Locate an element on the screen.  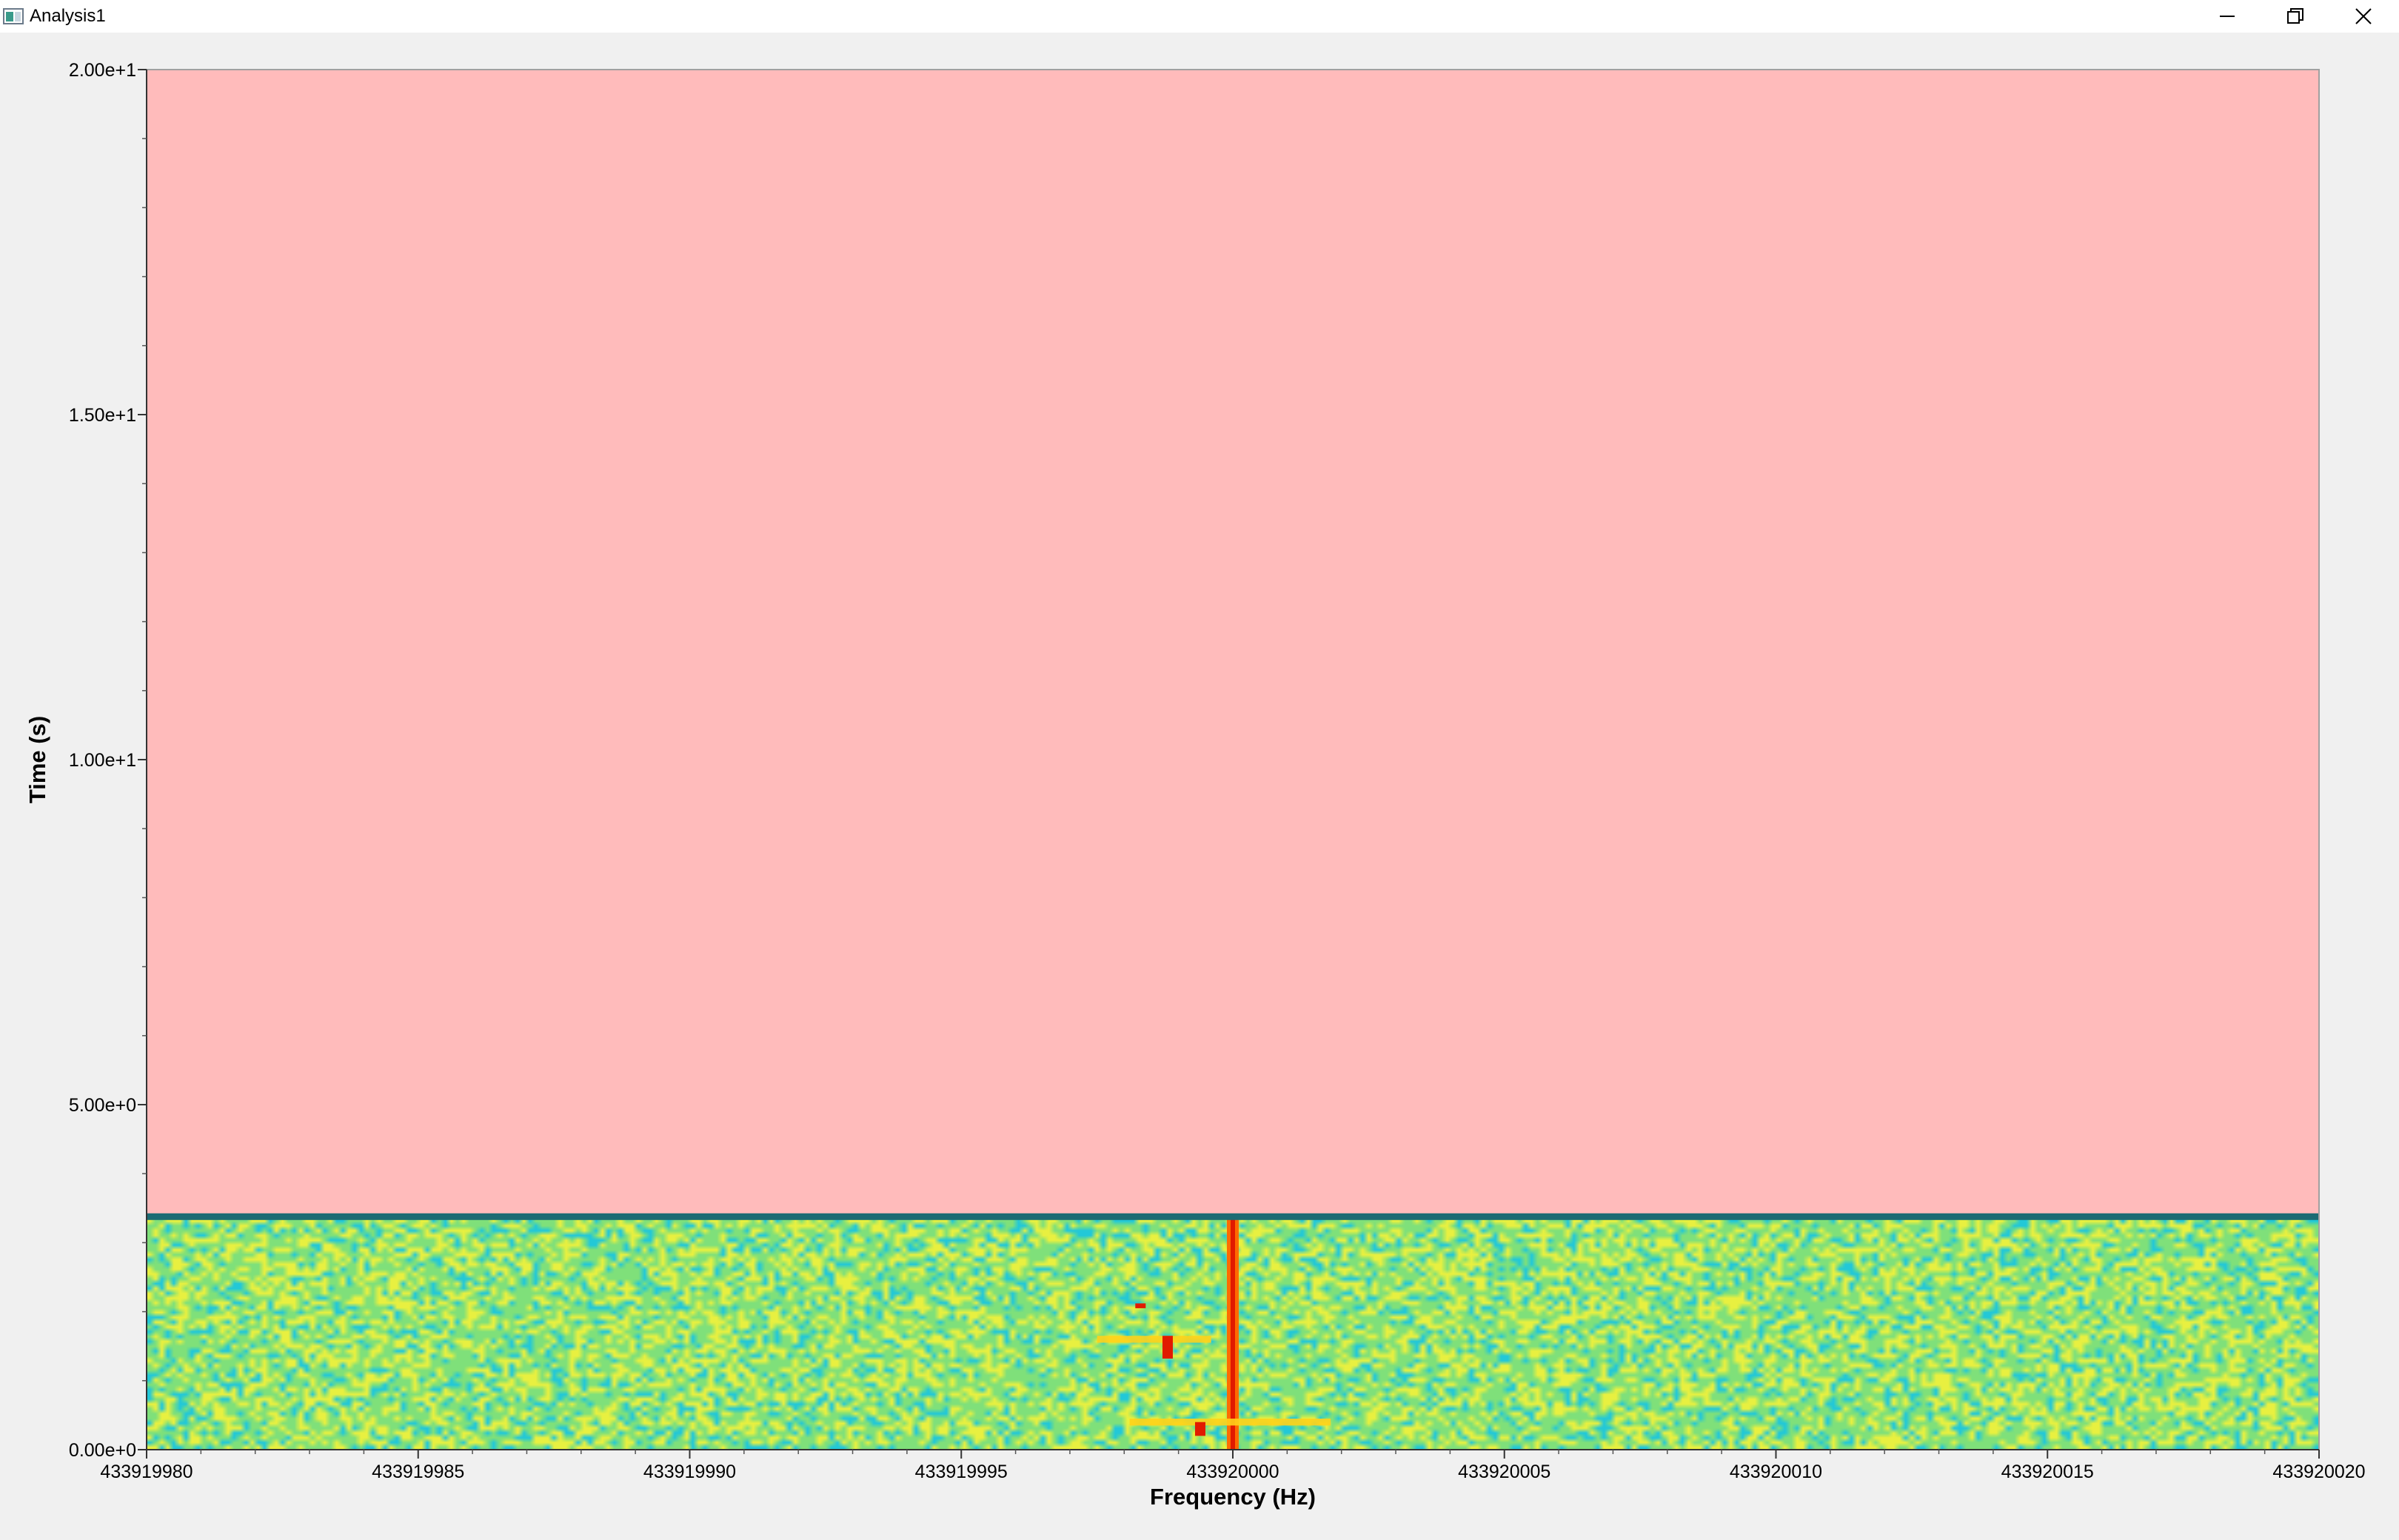
minimize-button is located at coordinates (2227, 16).